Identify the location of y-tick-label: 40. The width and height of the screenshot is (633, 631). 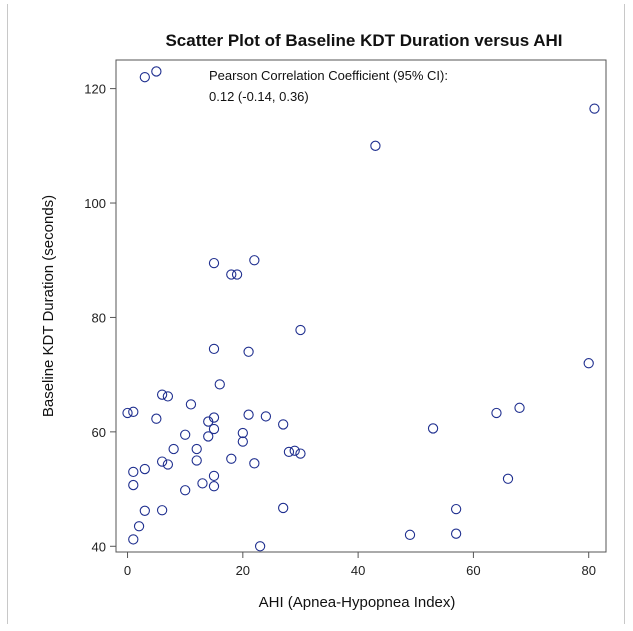
(99, 546).